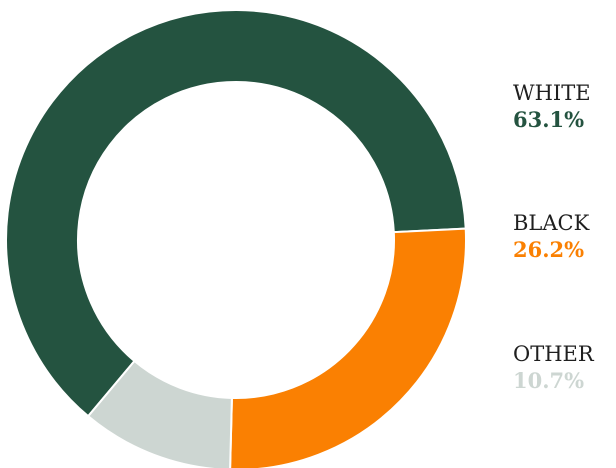 This screenshot has height=468, width=616. I want to click on legend-label-other: OTHER, so click(553, 354).